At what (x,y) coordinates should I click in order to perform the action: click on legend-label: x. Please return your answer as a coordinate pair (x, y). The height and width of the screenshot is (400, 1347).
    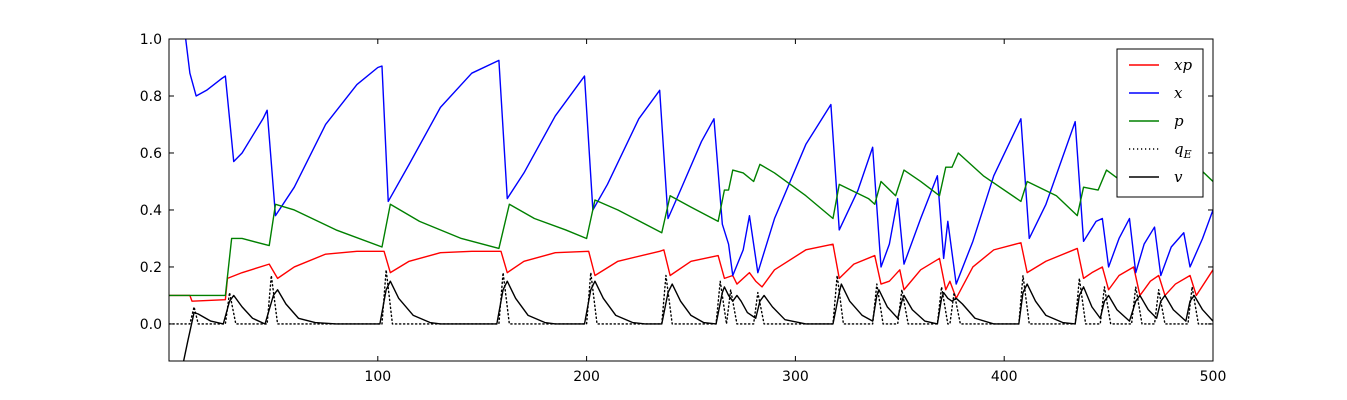
    Looking at the image, I should click on (1178, 93).